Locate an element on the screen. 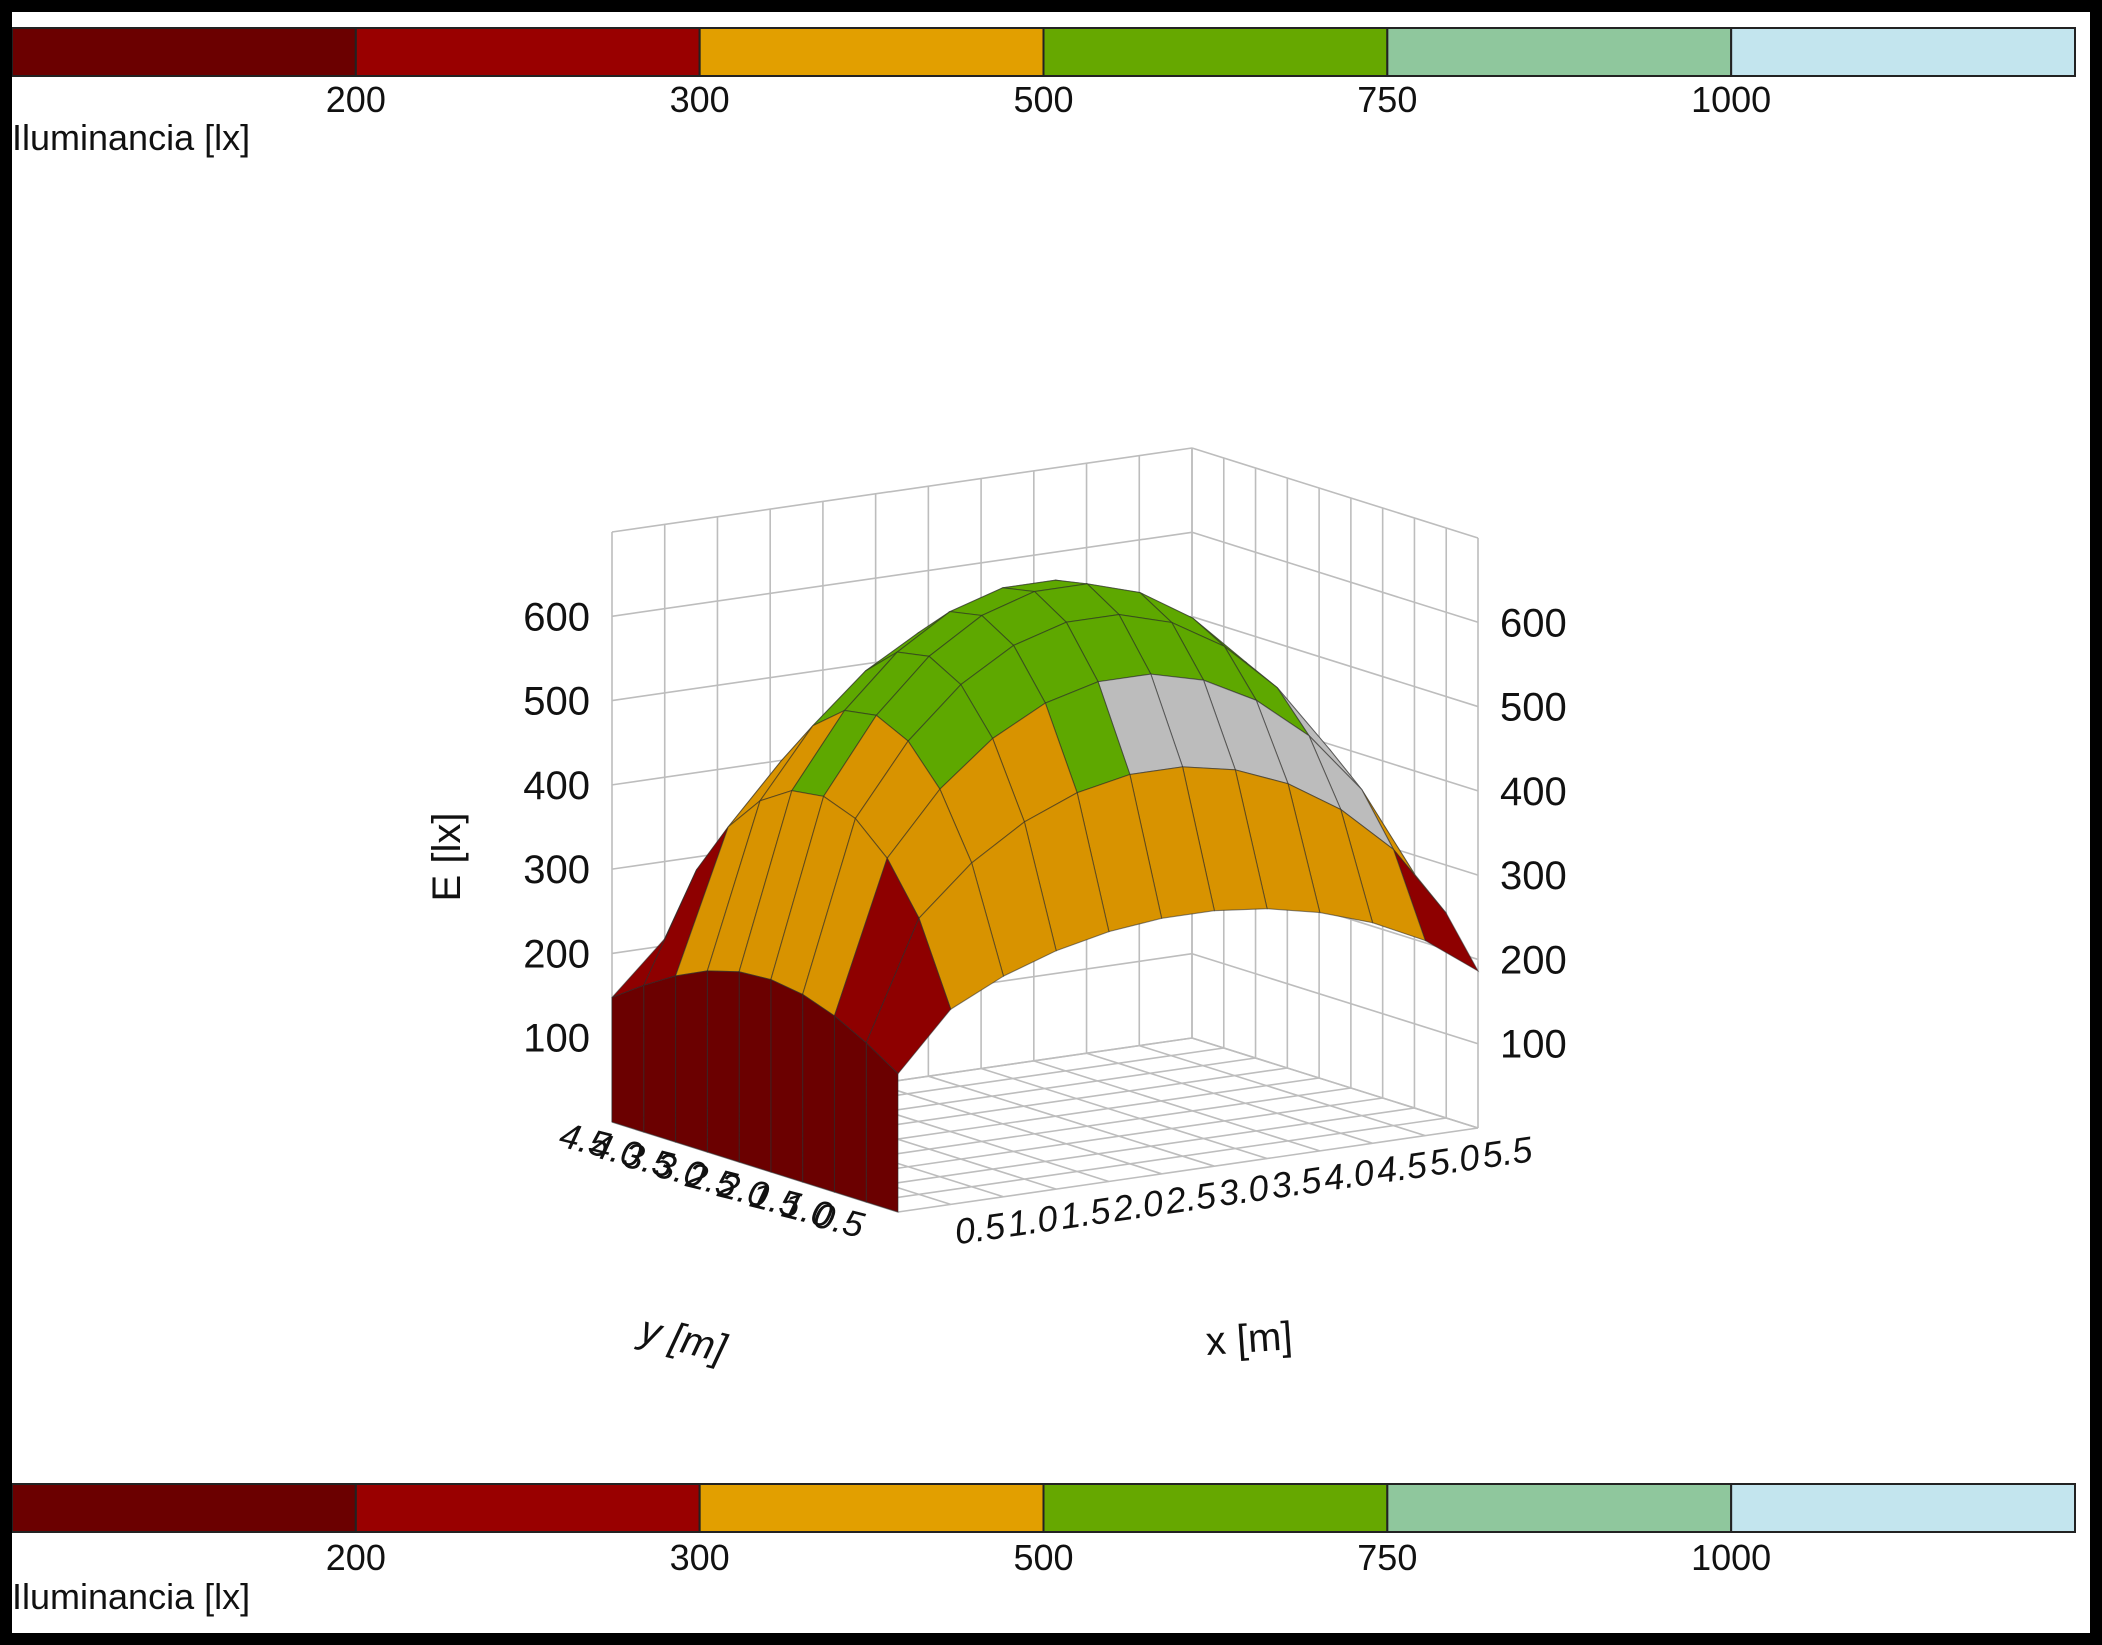  z-axis-left-ticks: 100 200 300 400 500 600 is located at coordinates (556, 827).